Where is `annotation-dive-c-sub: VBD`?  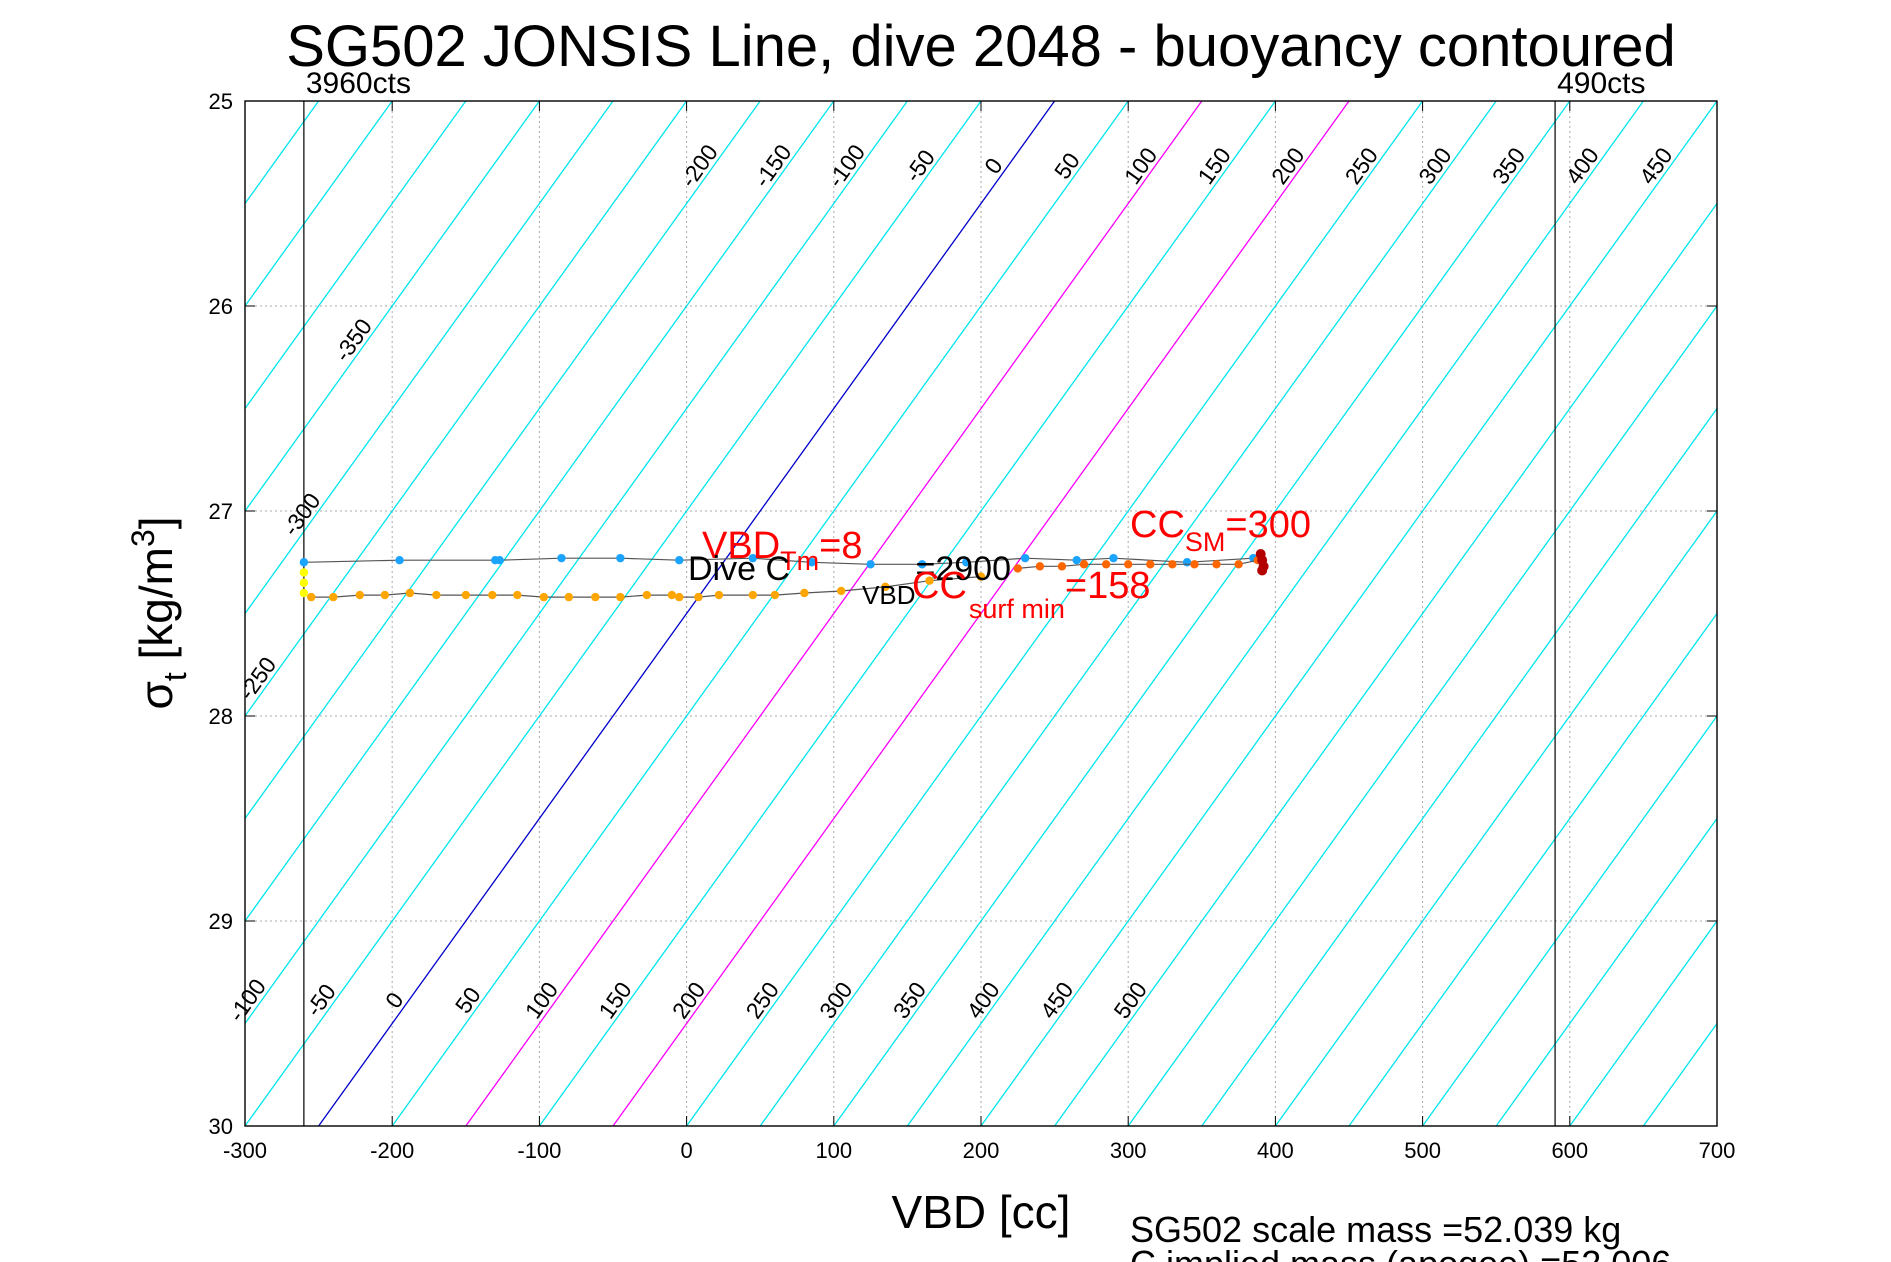
annotation-dive-c-sub: VBD is located at coordinates (888, 595).